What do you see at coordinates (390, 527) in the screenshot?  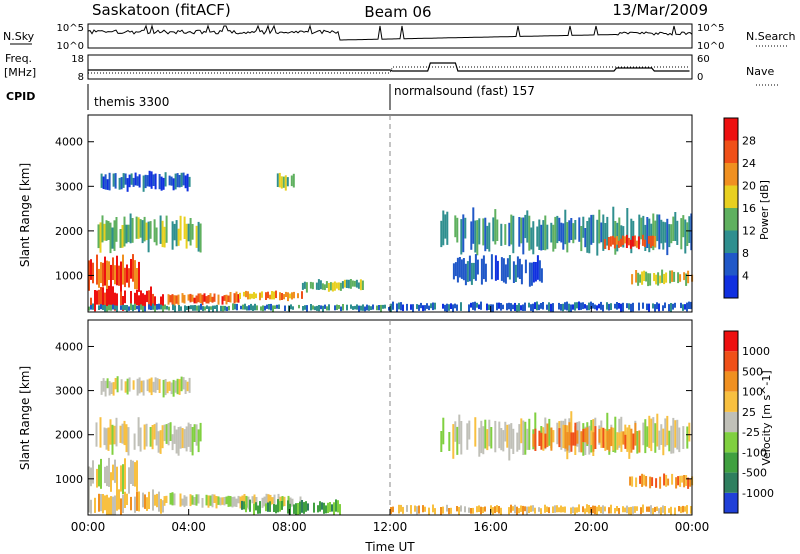 I see `x-tick-label: 12:00` at bounding box center [390, 527].